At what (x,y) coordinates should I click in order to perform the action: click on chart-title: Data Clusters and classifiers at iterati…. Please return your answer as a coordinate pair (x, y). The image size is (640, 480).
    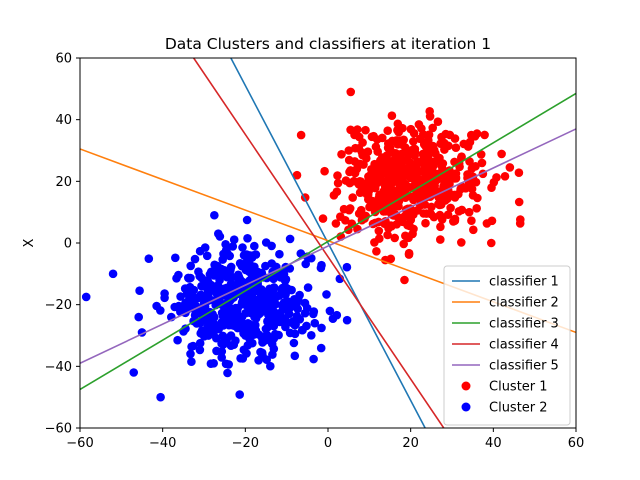
    Looking at the image, I should click on (328, 44).